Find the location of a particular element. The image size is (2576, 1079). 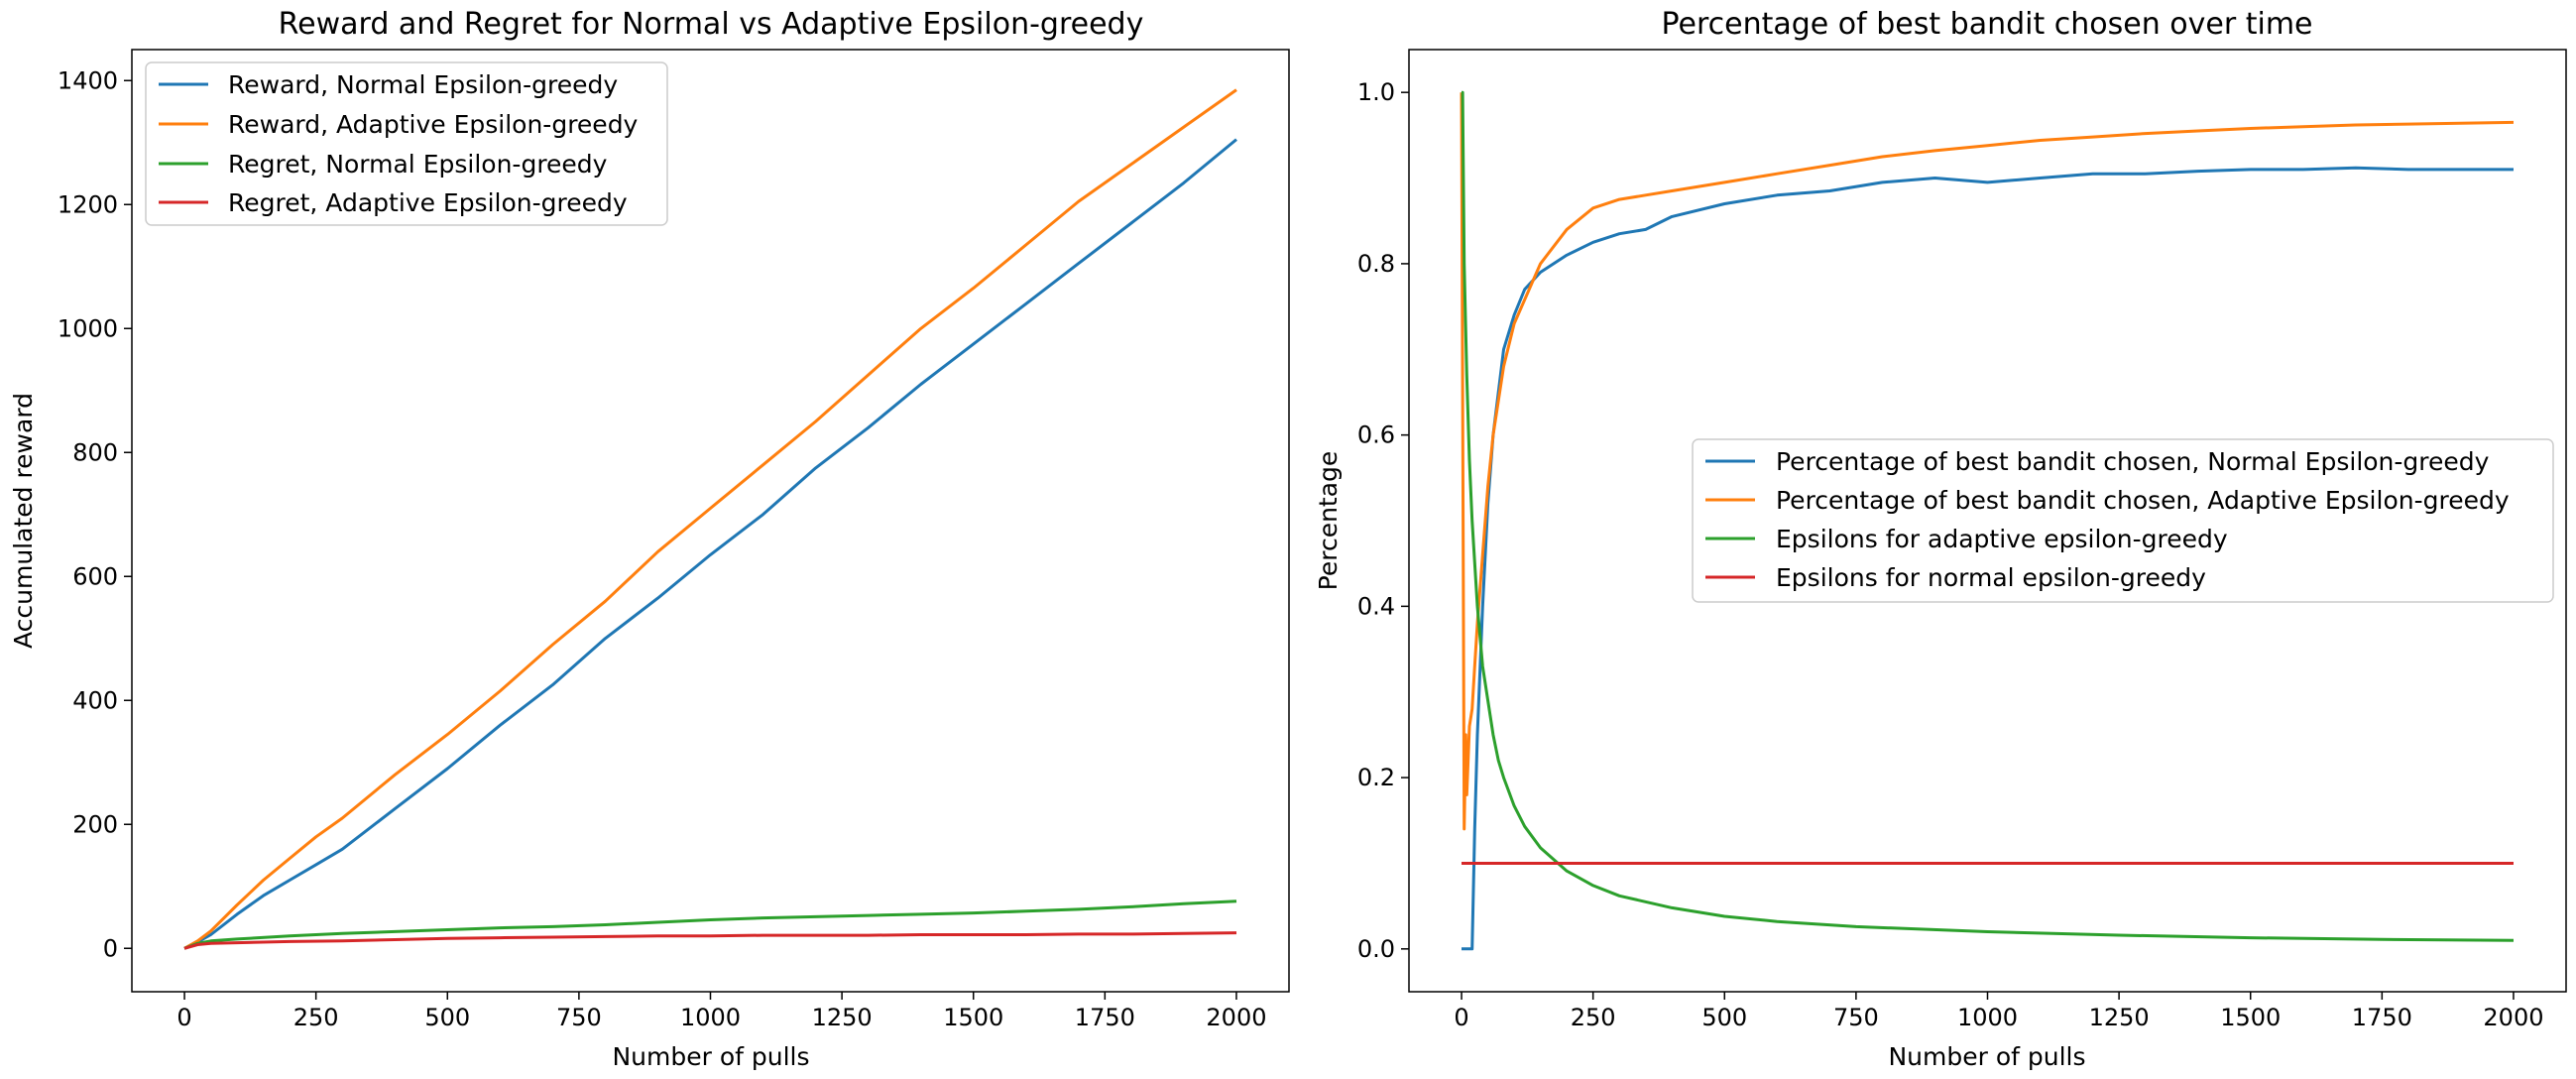

left-chart-xticks: 0 250 500 750 1000 1250 1500 1750 2000 is located at coordinates (721, 1011).